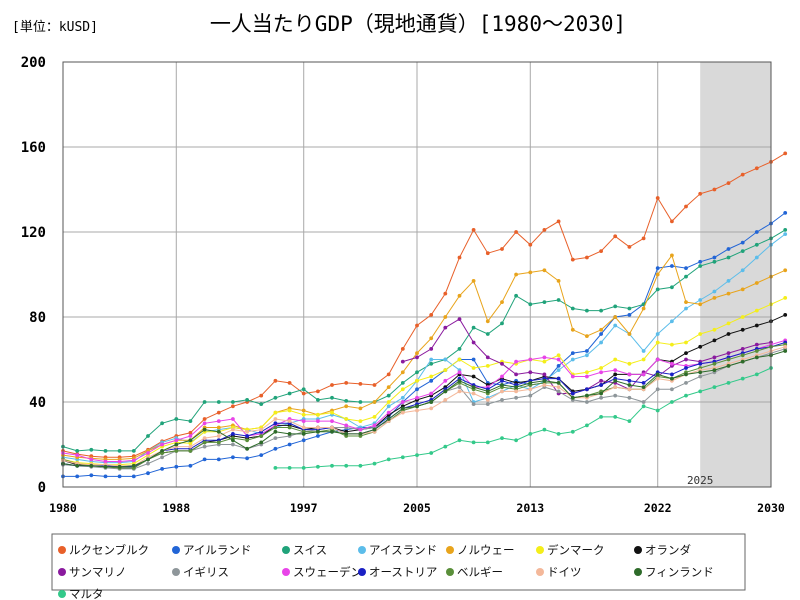 The image size is (800, 600). Describe the element at coordinates (33, 233) in the screenshot. I see `y-tick-label: 120` at that location.